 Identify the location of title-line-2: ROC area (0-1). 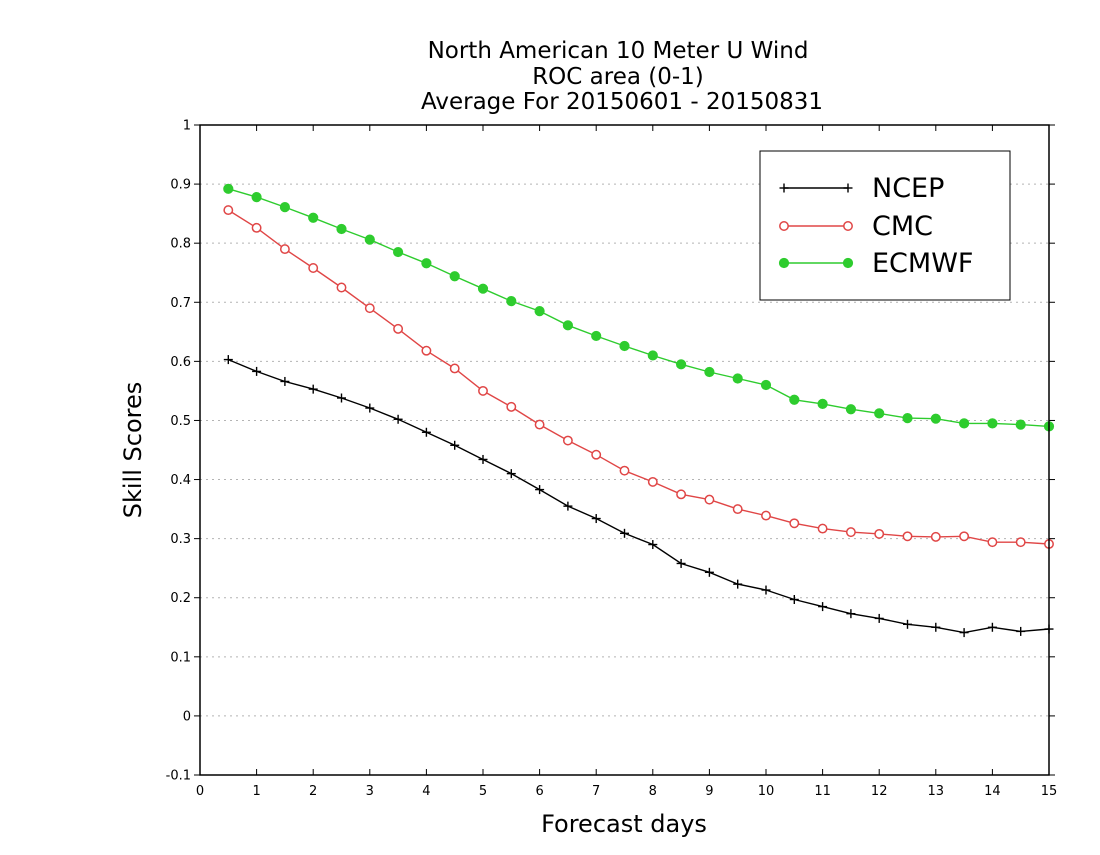
(618, 77).